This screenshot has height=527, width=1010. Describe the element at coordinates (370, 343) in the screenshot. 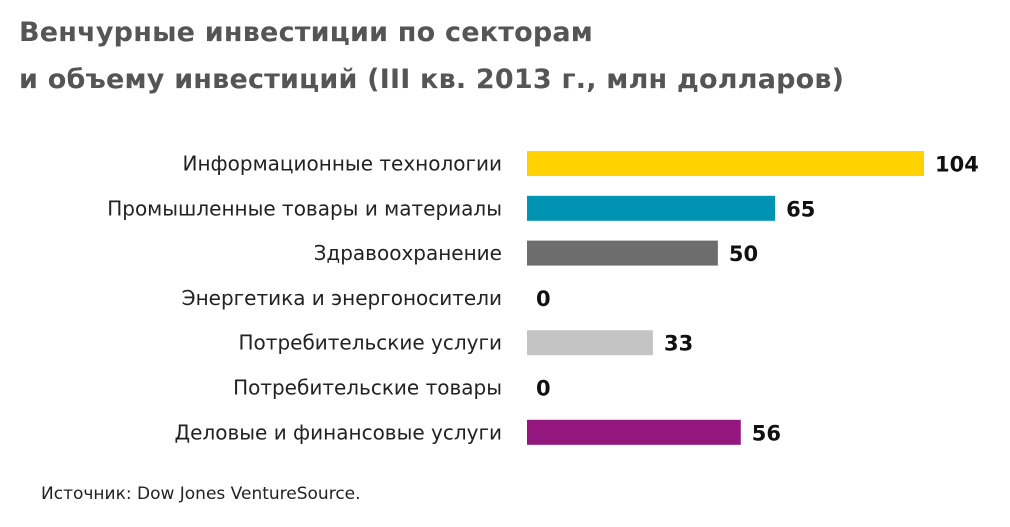

I see `category-label: Потребительские услуги` at that location.